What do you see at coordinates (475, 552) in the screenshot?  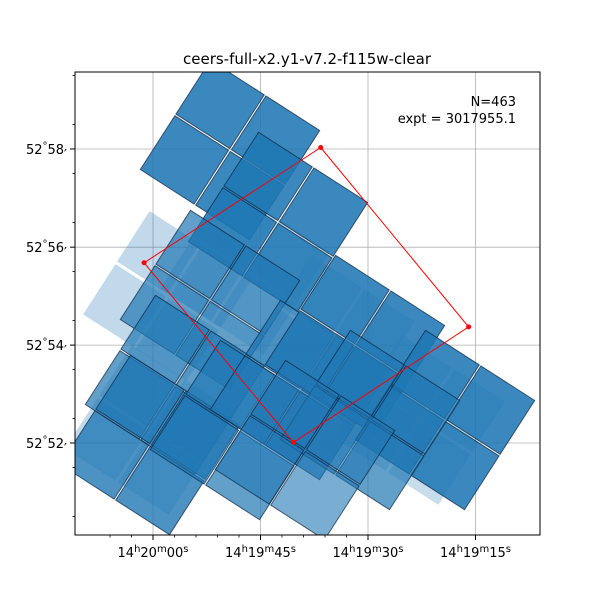 I see `x-tick-label: 14h19m15s` at bounding box center [475, 552].